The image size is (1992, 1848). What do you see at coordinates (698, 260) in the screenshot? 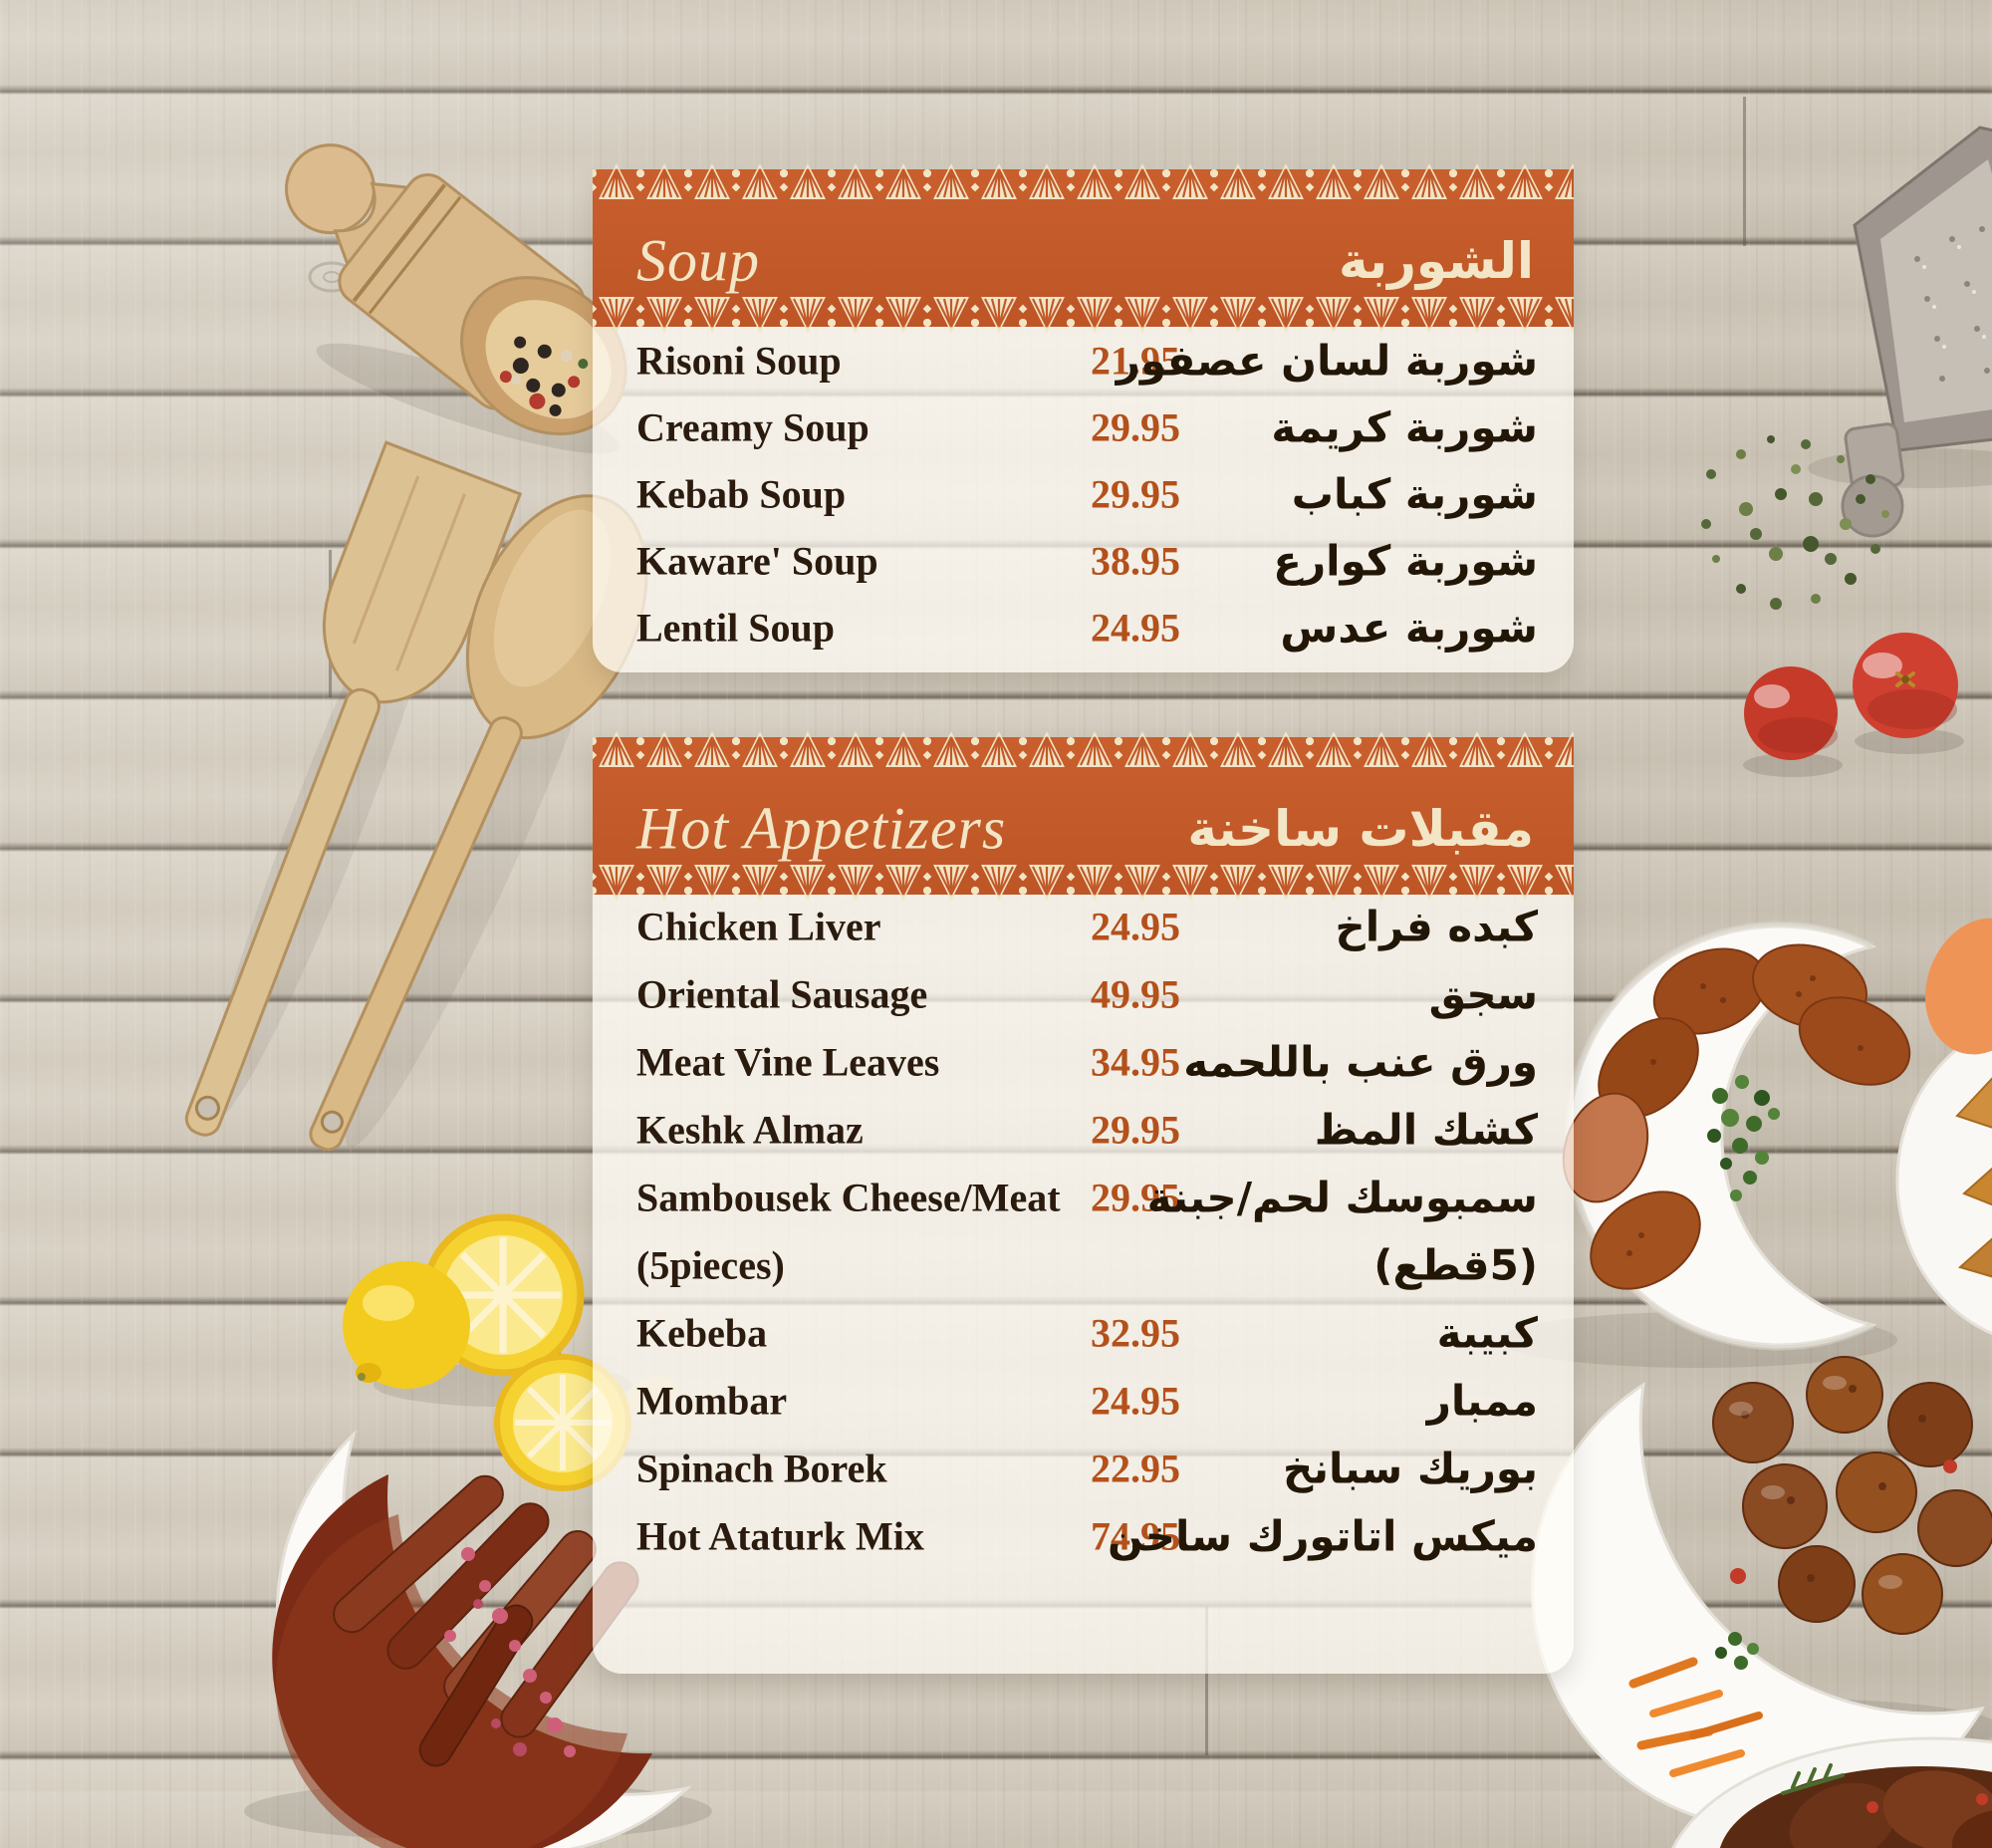
I see `soup-title-en: Soup` at bounding box center [698, 260].